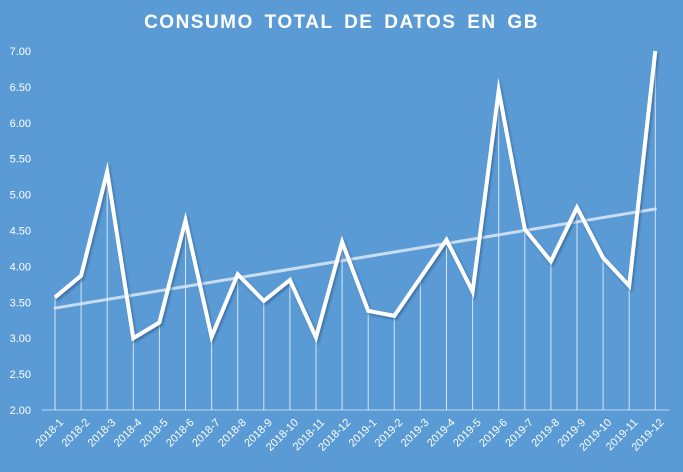  What do you see at coordinates (545, 433) in the screenshot?
I see `x-tick-label: 2019-8` at bounding box center [545, 433].